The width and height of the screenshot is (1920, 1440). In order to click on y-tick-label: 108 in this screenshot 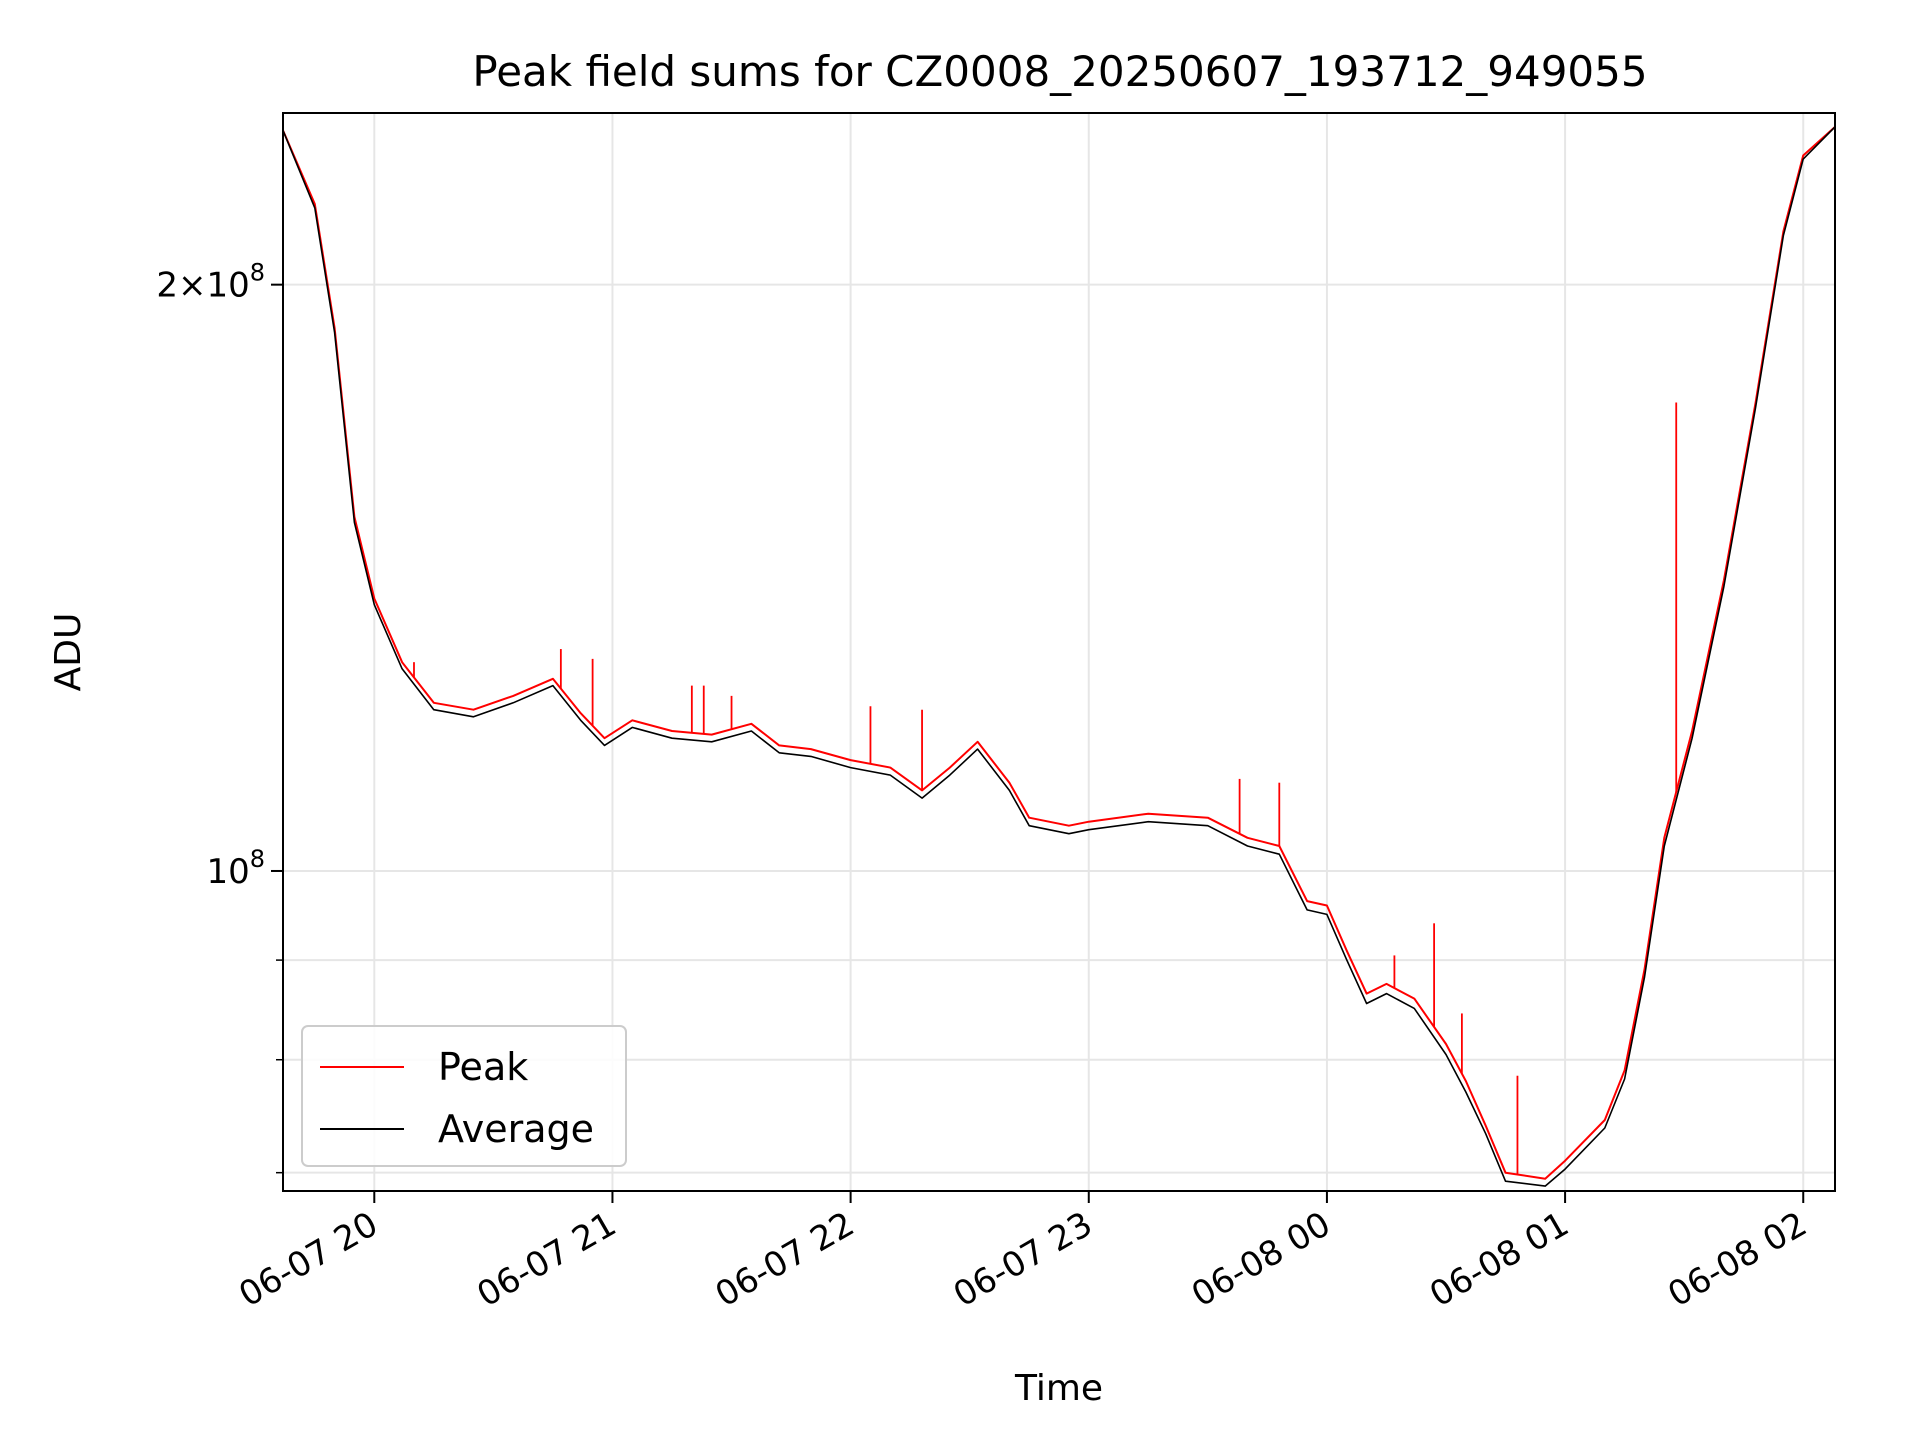, I will do `click(235, 868)`.